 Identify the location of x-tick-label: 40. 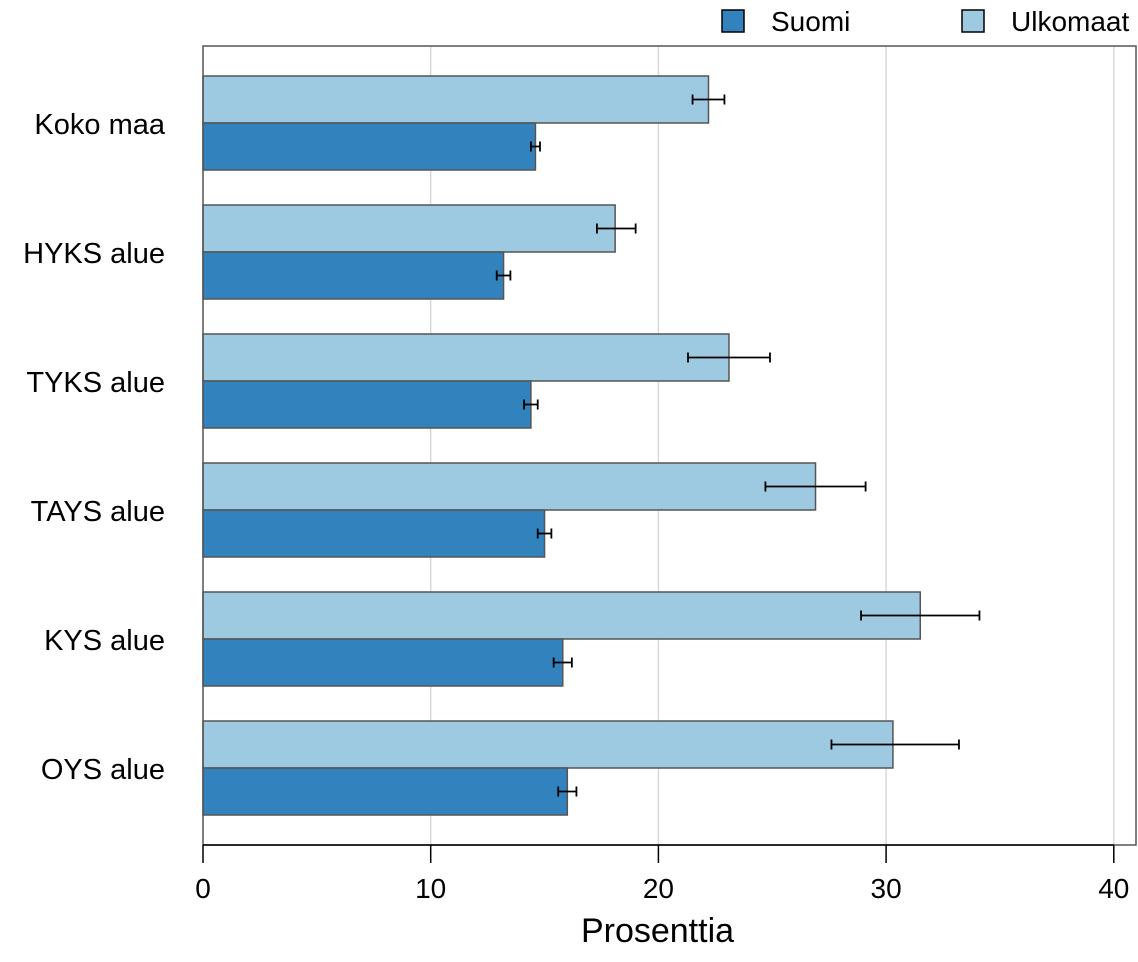
(1113, 888).